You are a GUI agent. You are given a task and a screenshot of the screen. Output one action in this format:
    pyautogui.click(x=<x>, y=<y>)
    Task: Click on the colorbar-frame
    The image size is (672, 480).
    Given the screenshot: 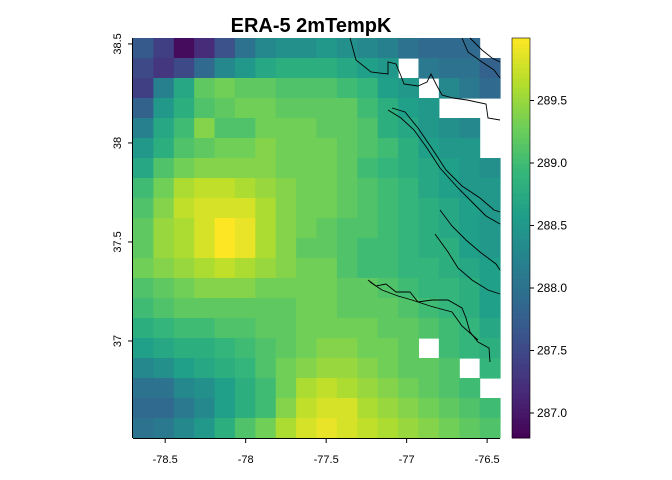 What is the action you would take?
    pyautogui.click(x=521, y=238)
    